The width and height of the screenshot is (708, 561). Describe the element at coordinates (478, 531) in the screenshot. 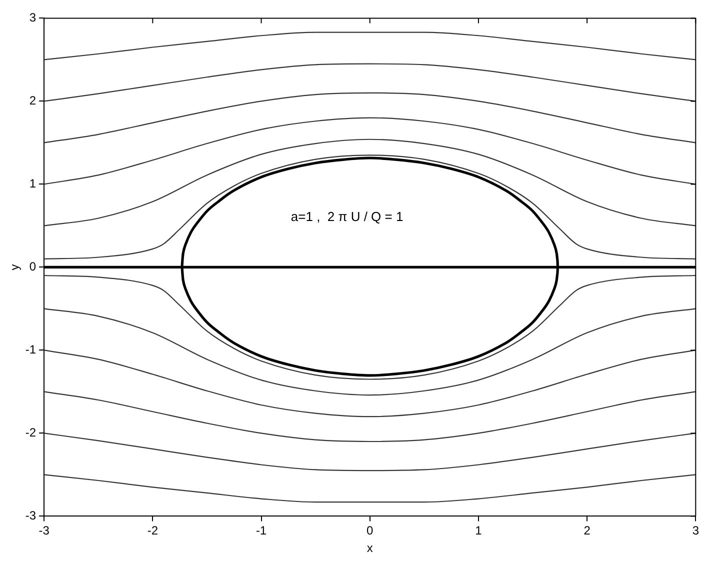

I see `x-tick-label: 1` at that location.